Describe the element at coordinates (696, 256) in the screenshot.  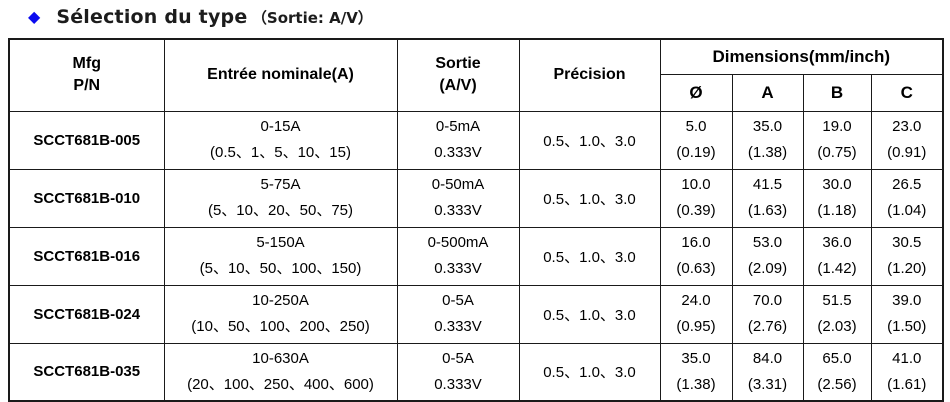
I see `dim-diameter-cell: 16.0 (0.63)` at that location.